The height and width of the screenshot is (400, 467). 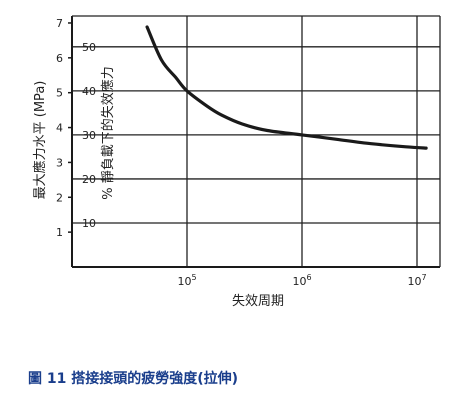 I want to click on y-left-tick-label: 2, so click(x=59, y=197).